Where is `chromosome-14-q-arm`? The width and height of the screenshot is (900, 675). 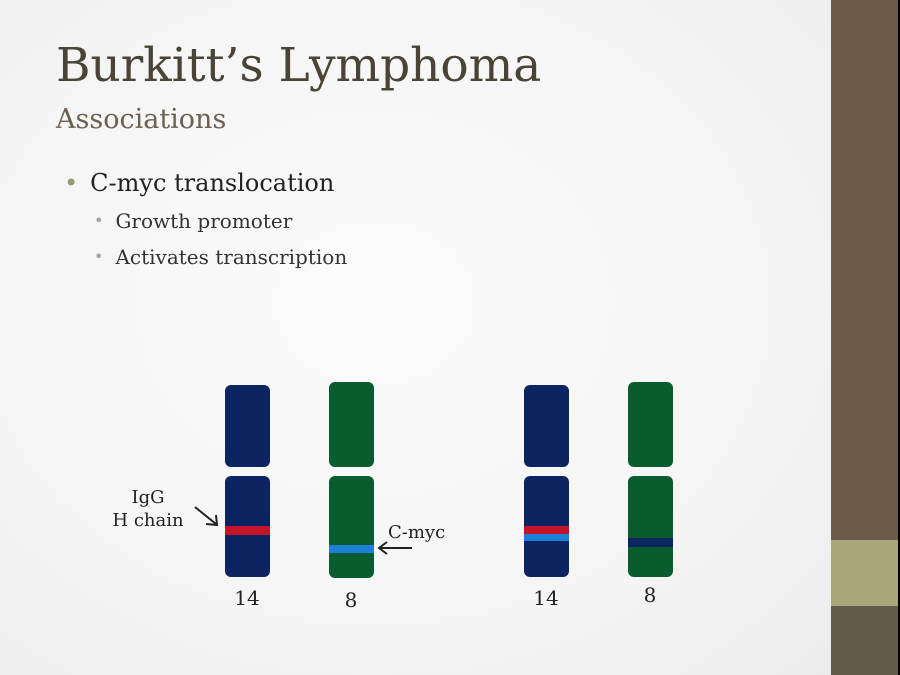
chromosome-14-q-arm is located at coordinates (247, 526).